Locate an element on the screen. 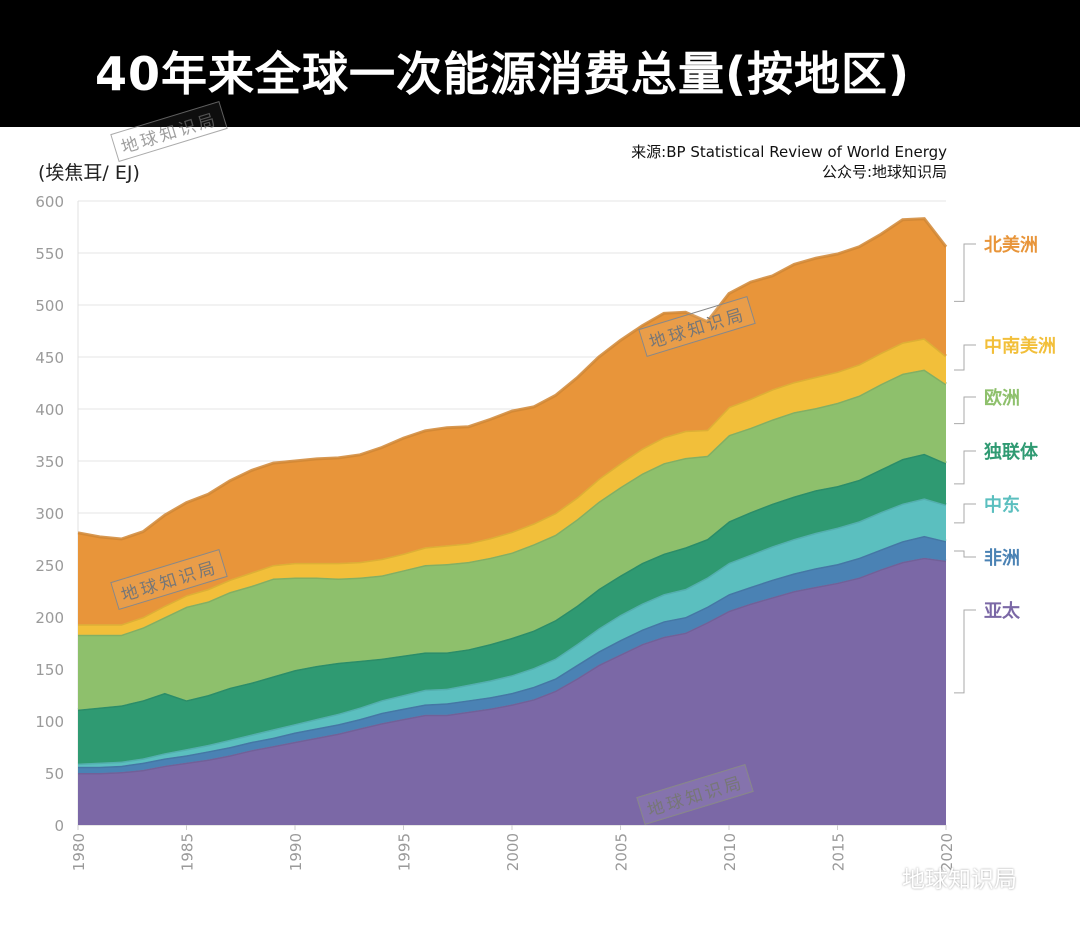 The width and height of the screenshot is (1080, 925). x-tick-label: 1985 is located at coordinates (188, 852).